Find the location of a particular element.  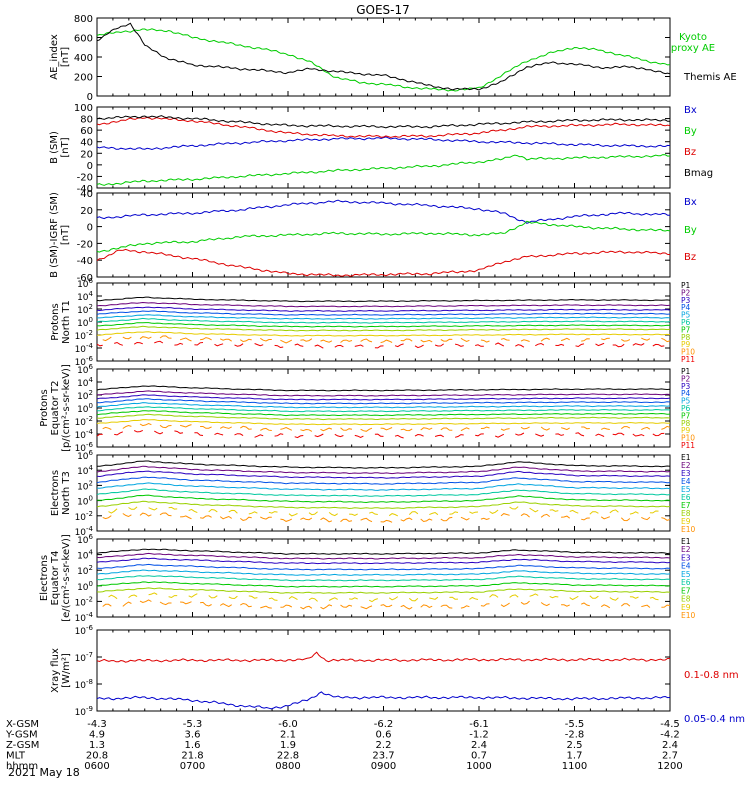

channel-label-e9: E9 is located at coordinates (686, 607).